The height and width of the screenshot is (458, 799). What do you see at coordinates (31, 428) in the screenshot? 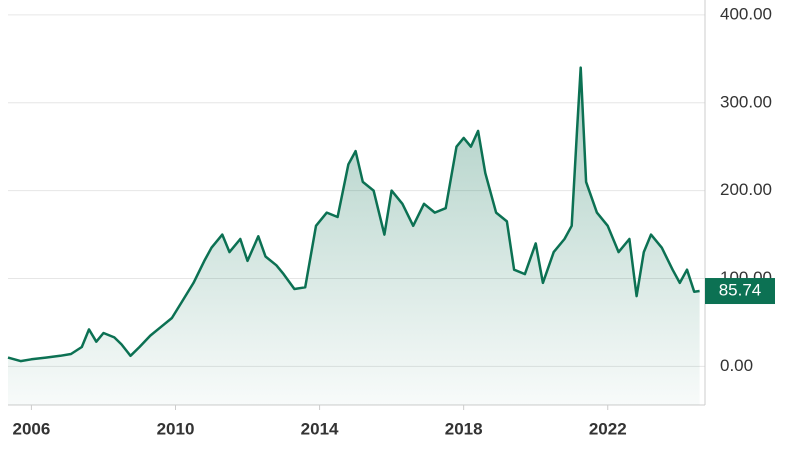
I see `x-tick-label: 2006` at bounding box center [31, 428].